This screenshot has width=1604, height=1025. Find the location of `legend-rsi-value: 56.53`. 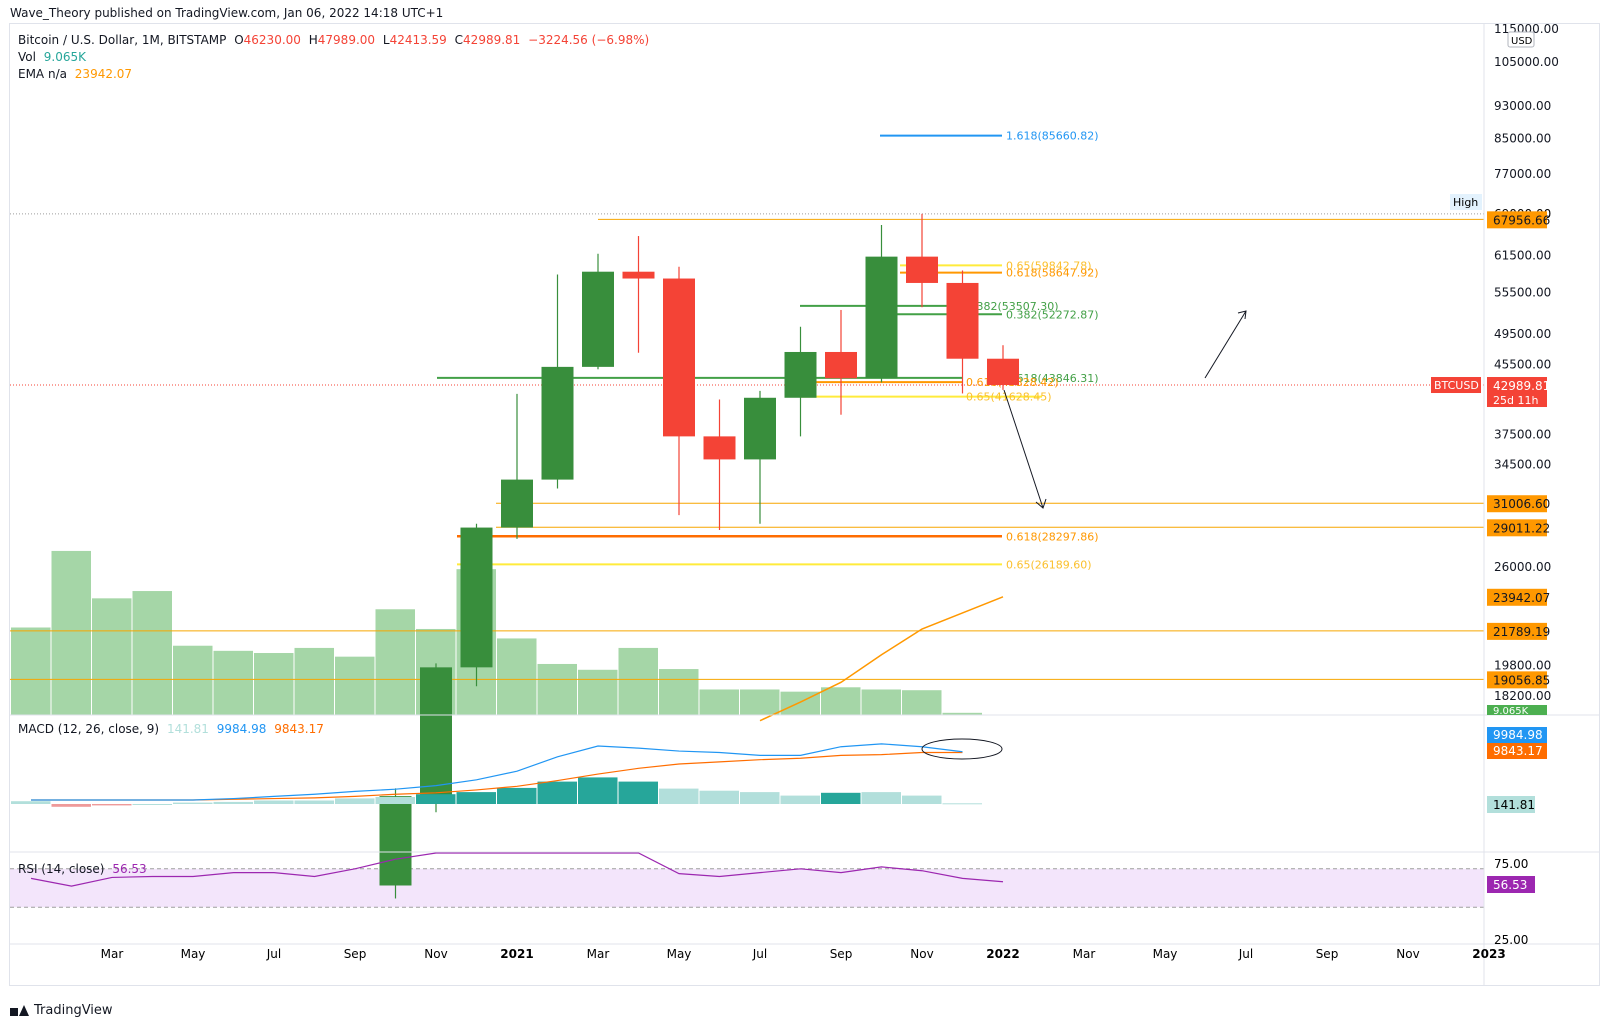

legend-rsi-value: 56.53 is located at coordinates (129, 869).